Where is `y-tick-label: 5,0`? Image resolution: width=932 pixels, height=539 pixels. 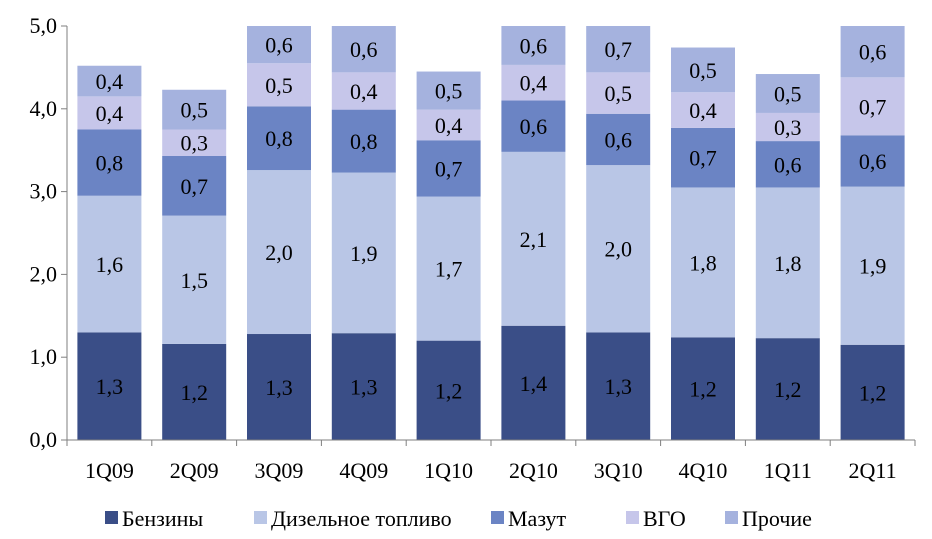
y-tick-label: 5,0 is located at coordinates (44, 25).